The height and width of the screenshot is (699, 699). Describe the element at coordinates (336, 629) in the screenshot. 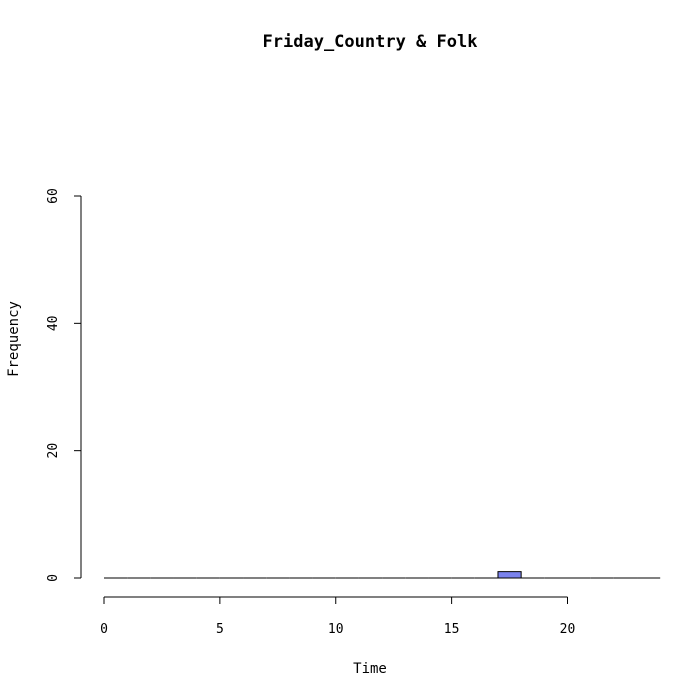

I see `x-tick-label: 10` at that location.